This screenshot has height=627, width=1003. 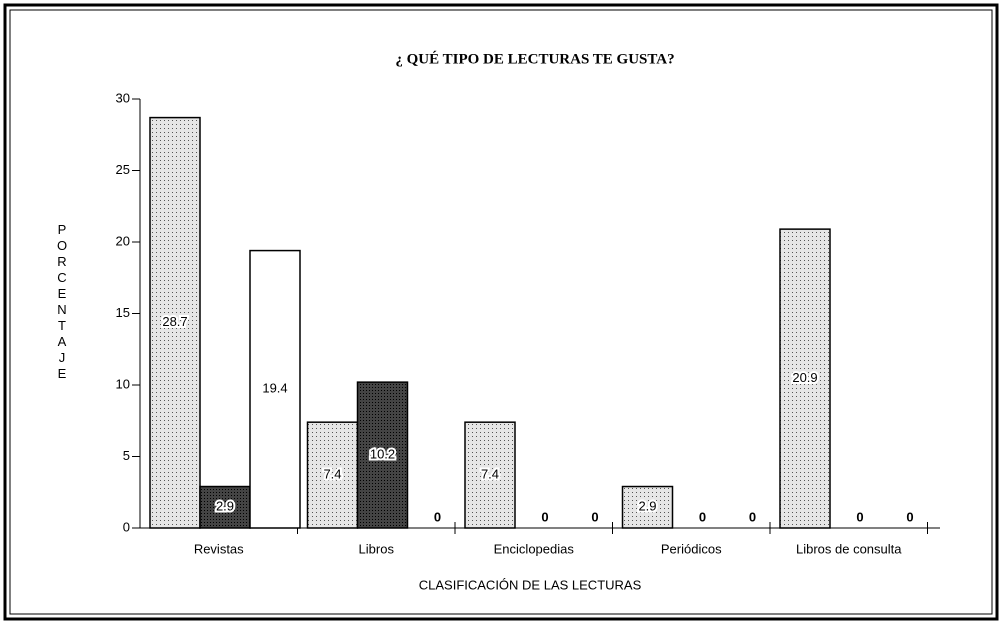 What do you see at coordinates (377, 548) in the screenshot?
I see `x-tick-label: Libros` at bounding box center [377, 548].